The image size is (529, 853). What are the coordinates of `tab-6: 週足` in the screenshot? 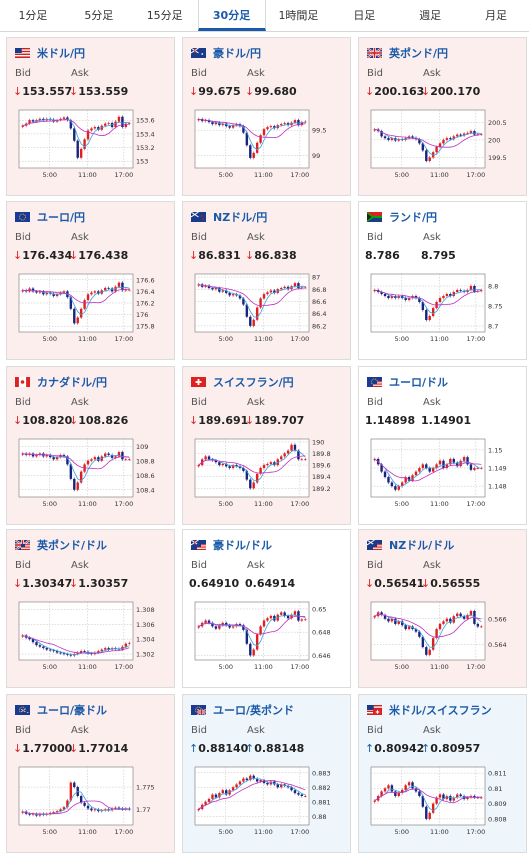 It's located at (430, 15).